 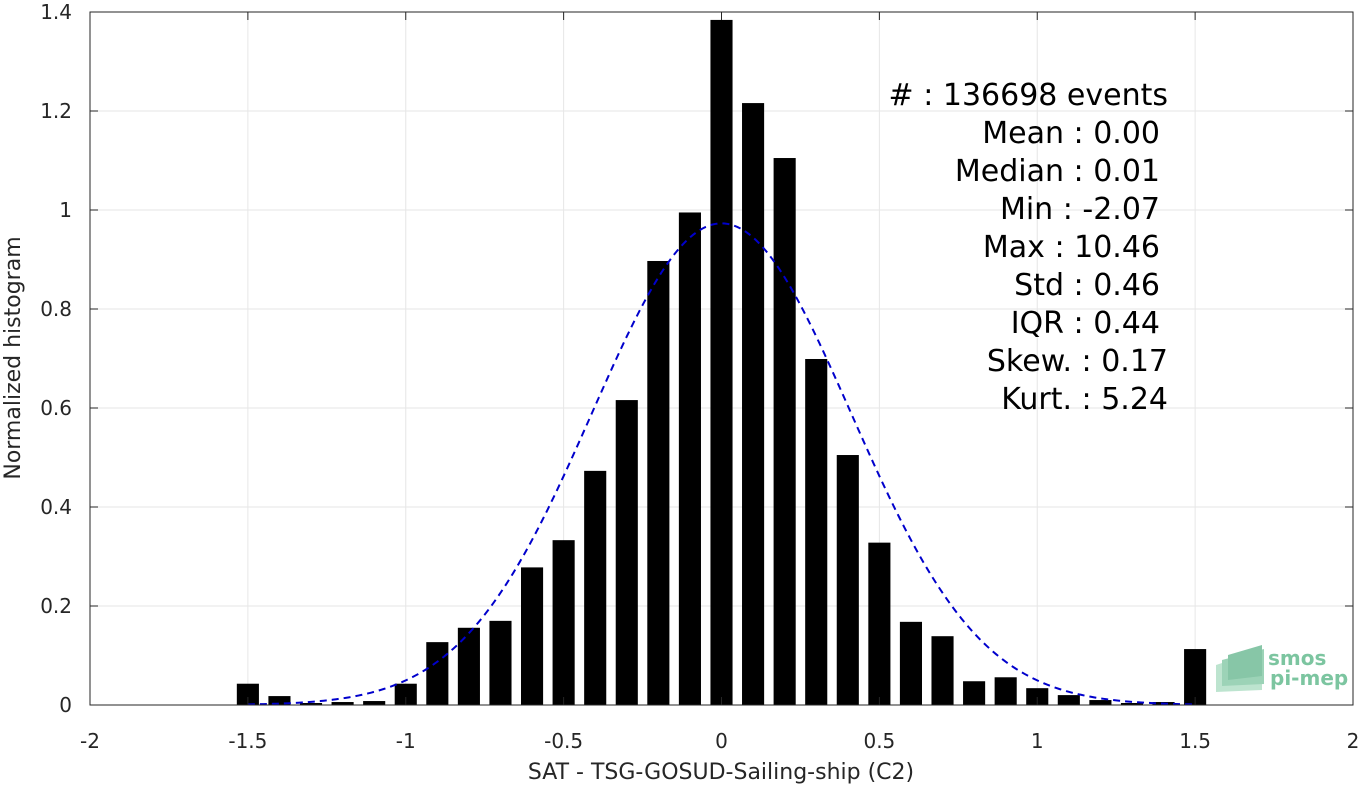 What do you see at coordinates (65, 210) in the screenshot?
I see `y-tick-label-5: 1` at bounding box center [65, 210].